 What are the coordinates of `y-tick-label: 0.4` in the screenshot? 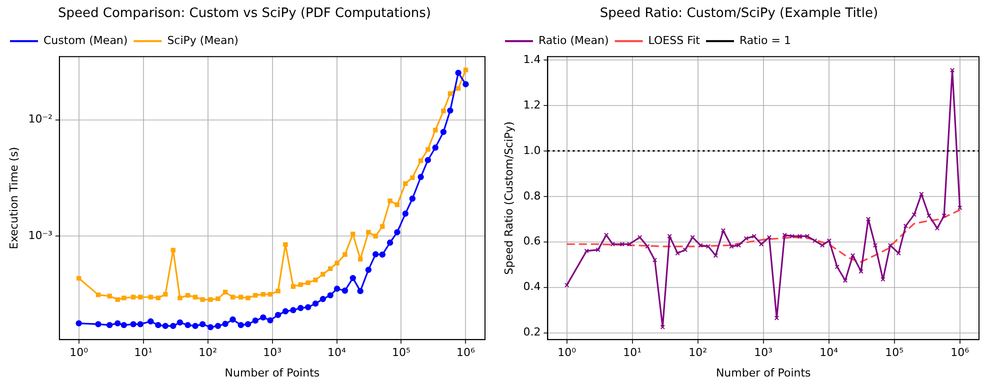 It's located at (532, 287).